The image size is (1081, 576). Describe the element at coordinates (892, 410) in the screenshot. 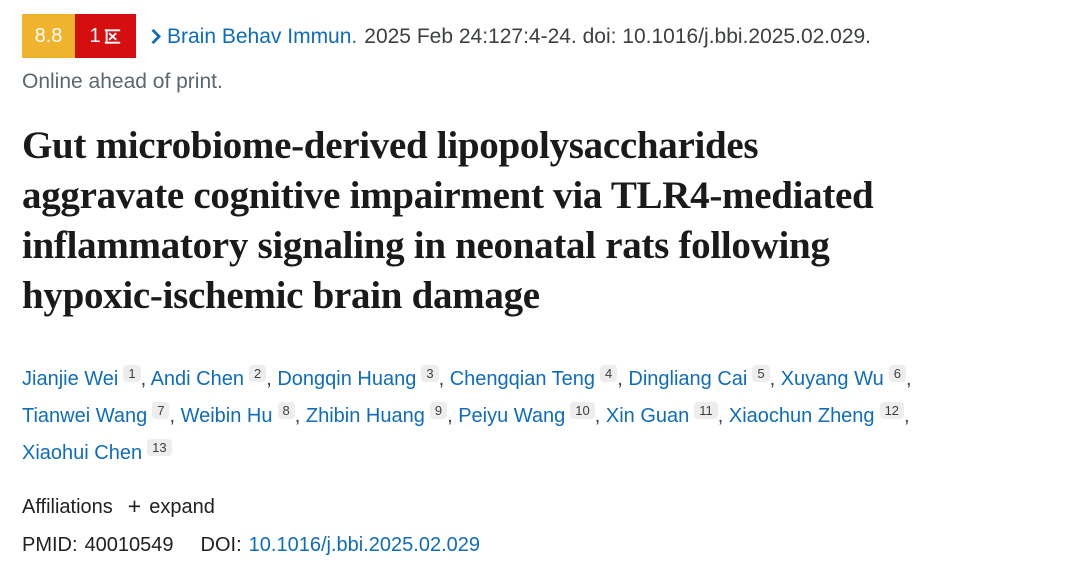

I see `author-affiliation-sup: 12` at that location.